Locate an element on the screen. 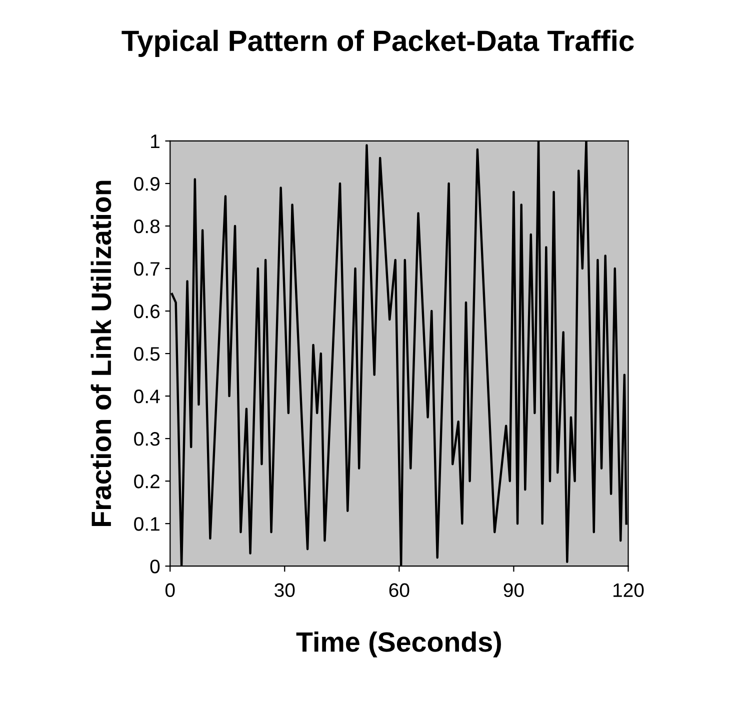 The height and width of the screenshot is (723, 756). x-tick-label: 120 is located at coordinates (629, 590).